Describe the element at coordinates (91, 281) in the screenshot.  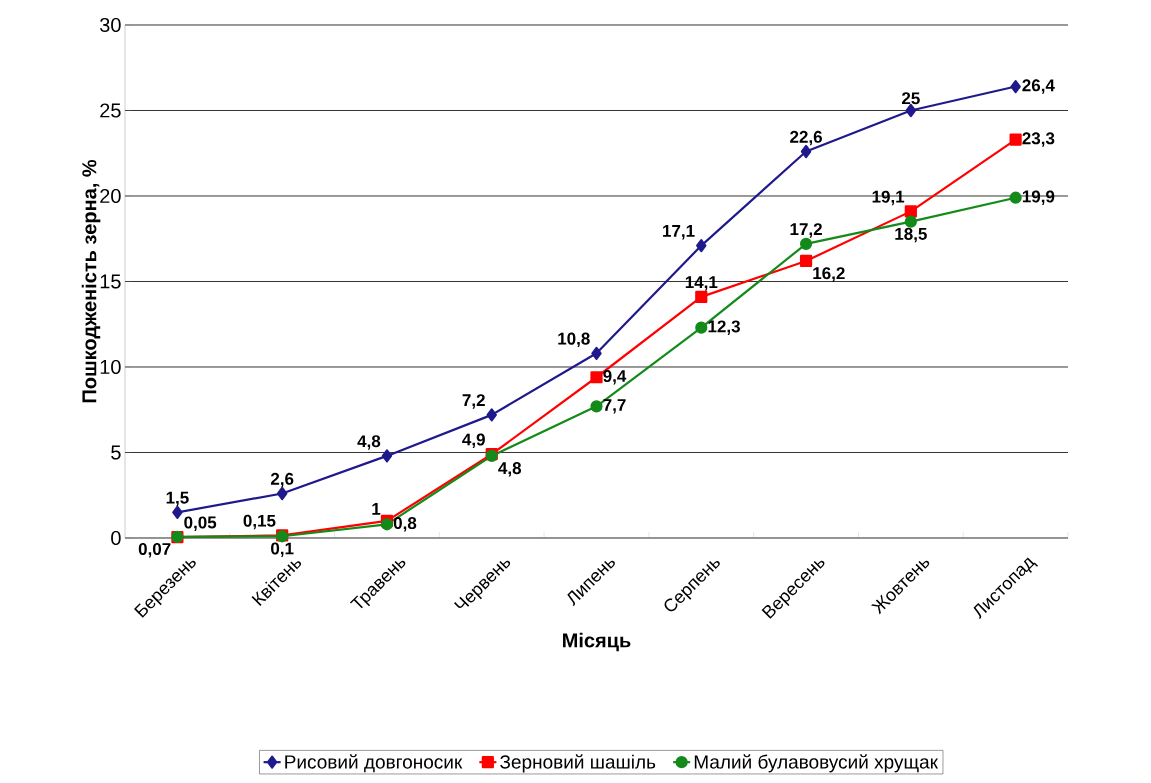
I see `y-axis-title: Пошкодженість зерна, %` at that location.